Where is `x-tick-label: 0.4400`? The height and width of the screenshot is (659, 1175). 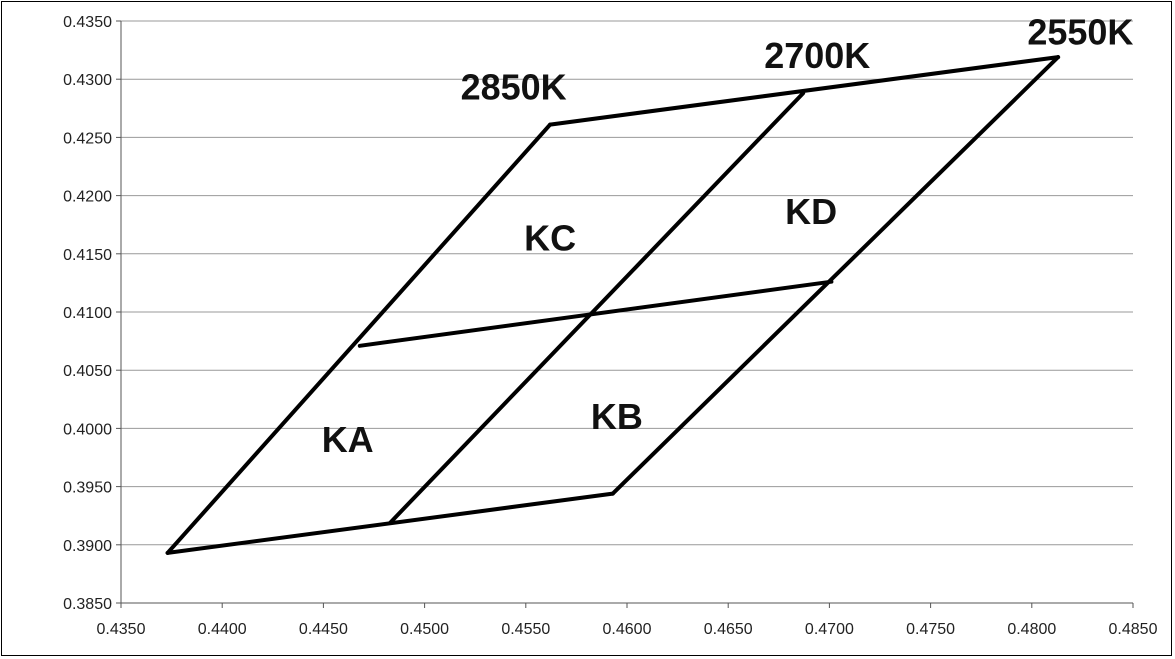
x-tick-label: 0.4400 is located at coordinates (222, 629).